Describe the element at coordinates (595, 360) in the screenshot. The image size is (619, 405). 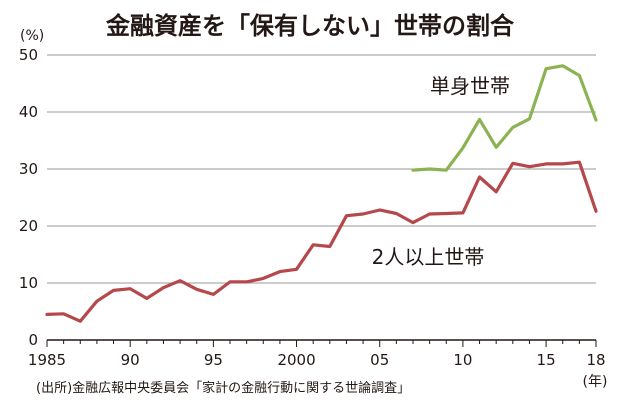
I see `x-tick-label: 18` at that location.